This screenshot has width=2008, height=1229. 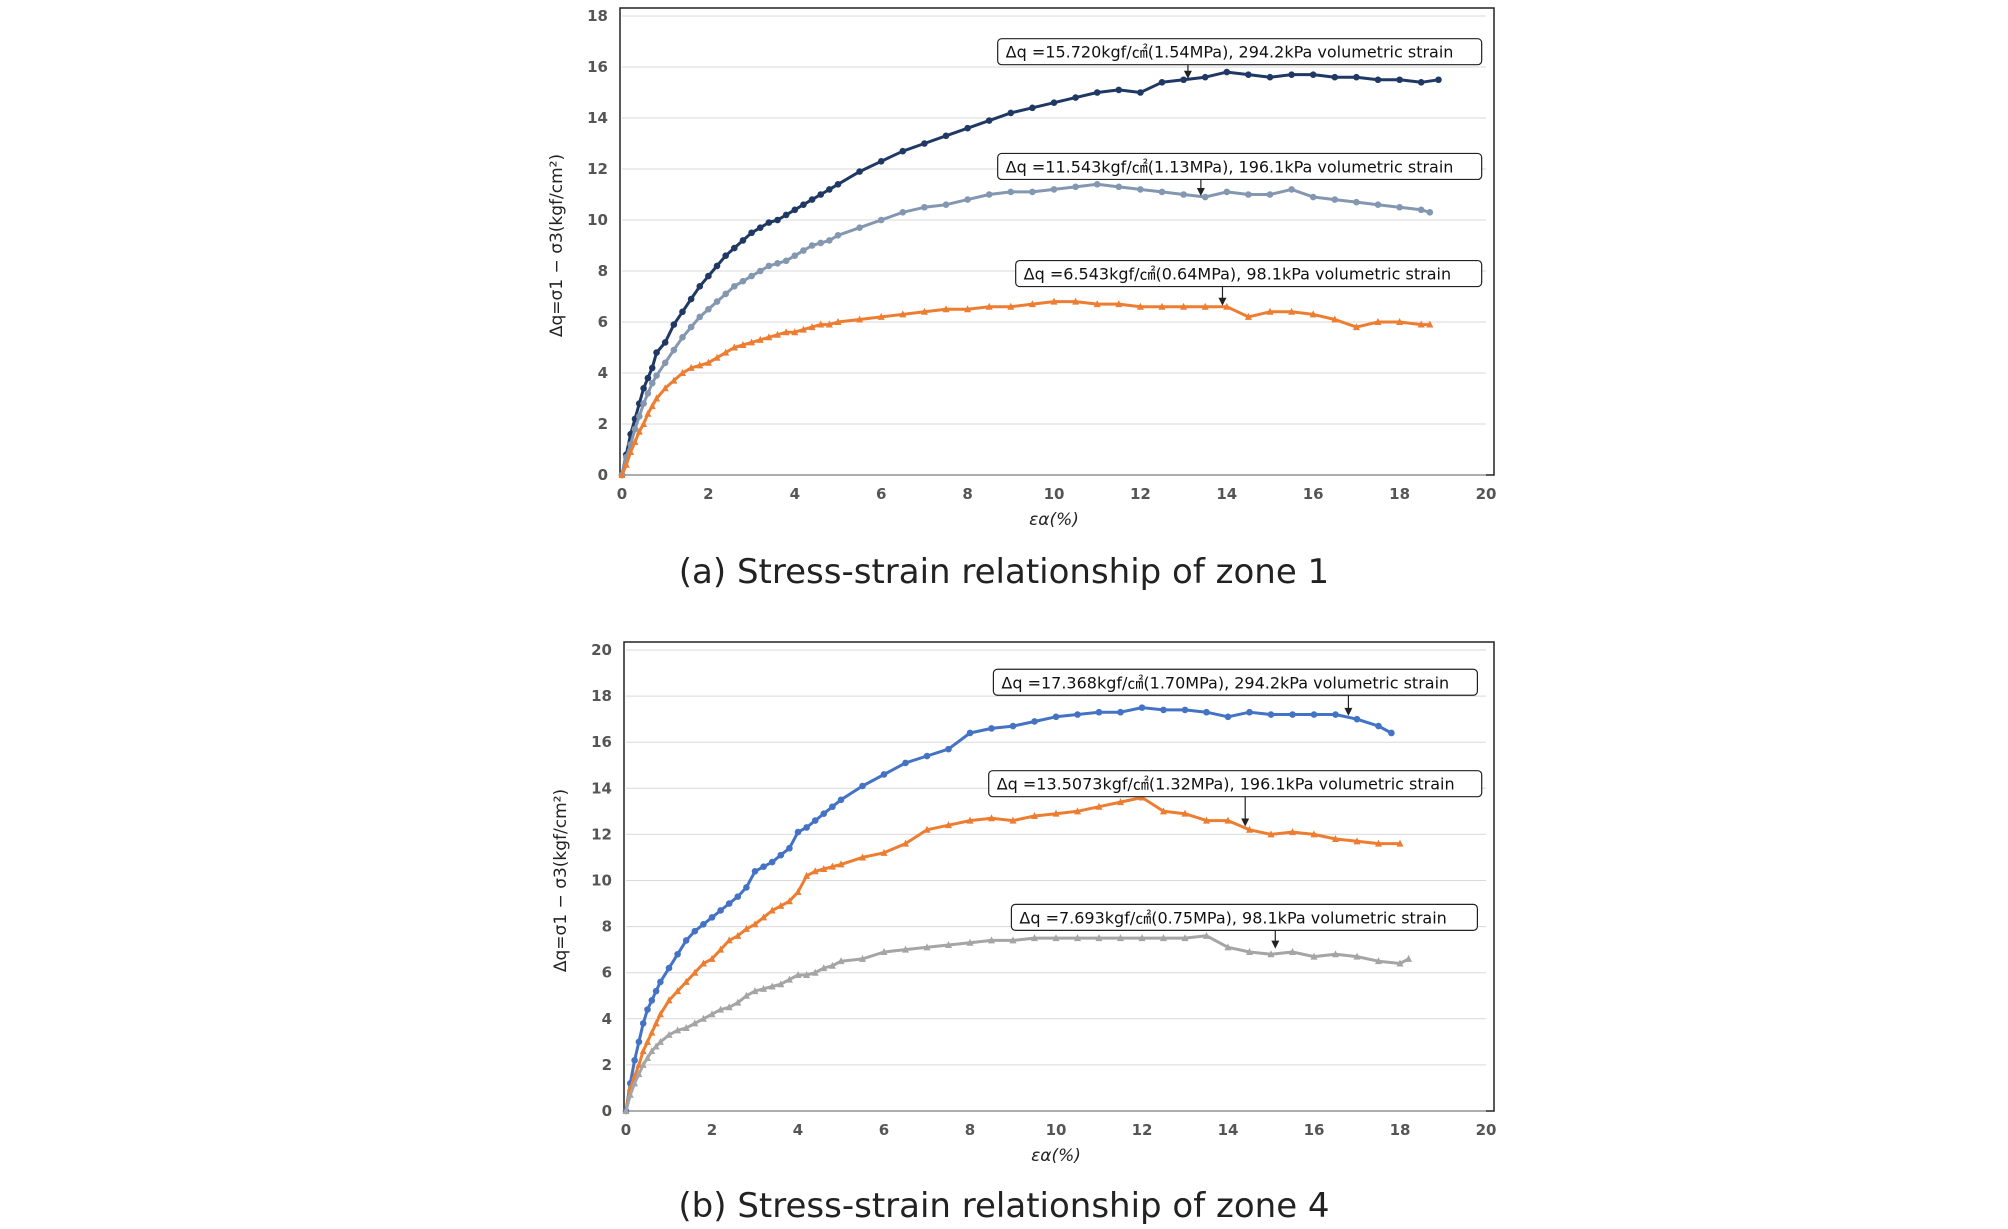 What do you see at coordinates (603, 271) in the screenshot?
I see `y-tick-label: 8` at bounding box center [603, 271].